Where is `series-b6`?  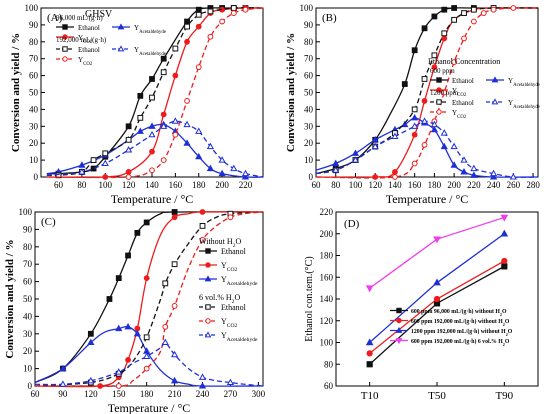
series-b6 is located at coordinates (427, 148).